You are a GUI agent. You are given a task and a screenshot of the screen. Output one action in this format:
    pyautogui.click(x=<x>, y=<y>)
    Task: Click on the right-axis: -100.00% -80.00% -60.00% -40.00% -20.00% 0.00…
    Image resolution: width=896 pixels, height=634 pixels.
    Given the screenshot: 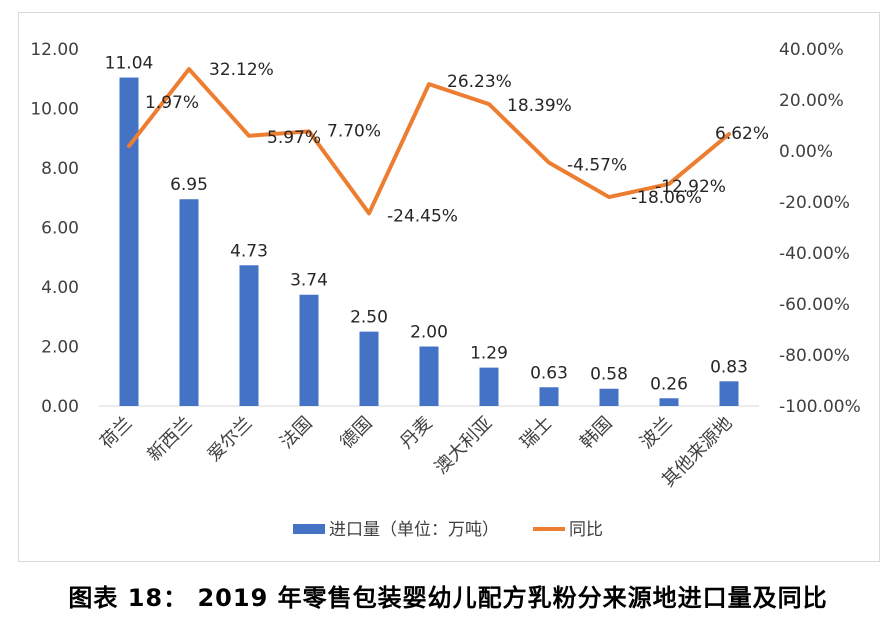 What is the action you would take?
    pyautogui.click(x=820, y=228)
    